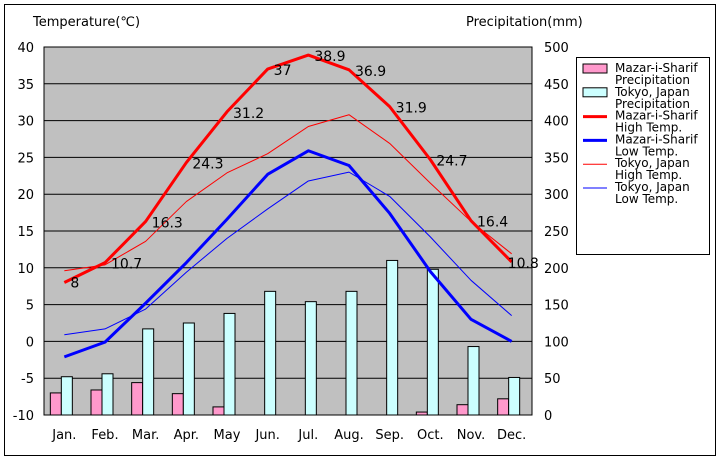 The image size is (720, 465). I want to click on right-tick-label: 350, so click(556, 158).